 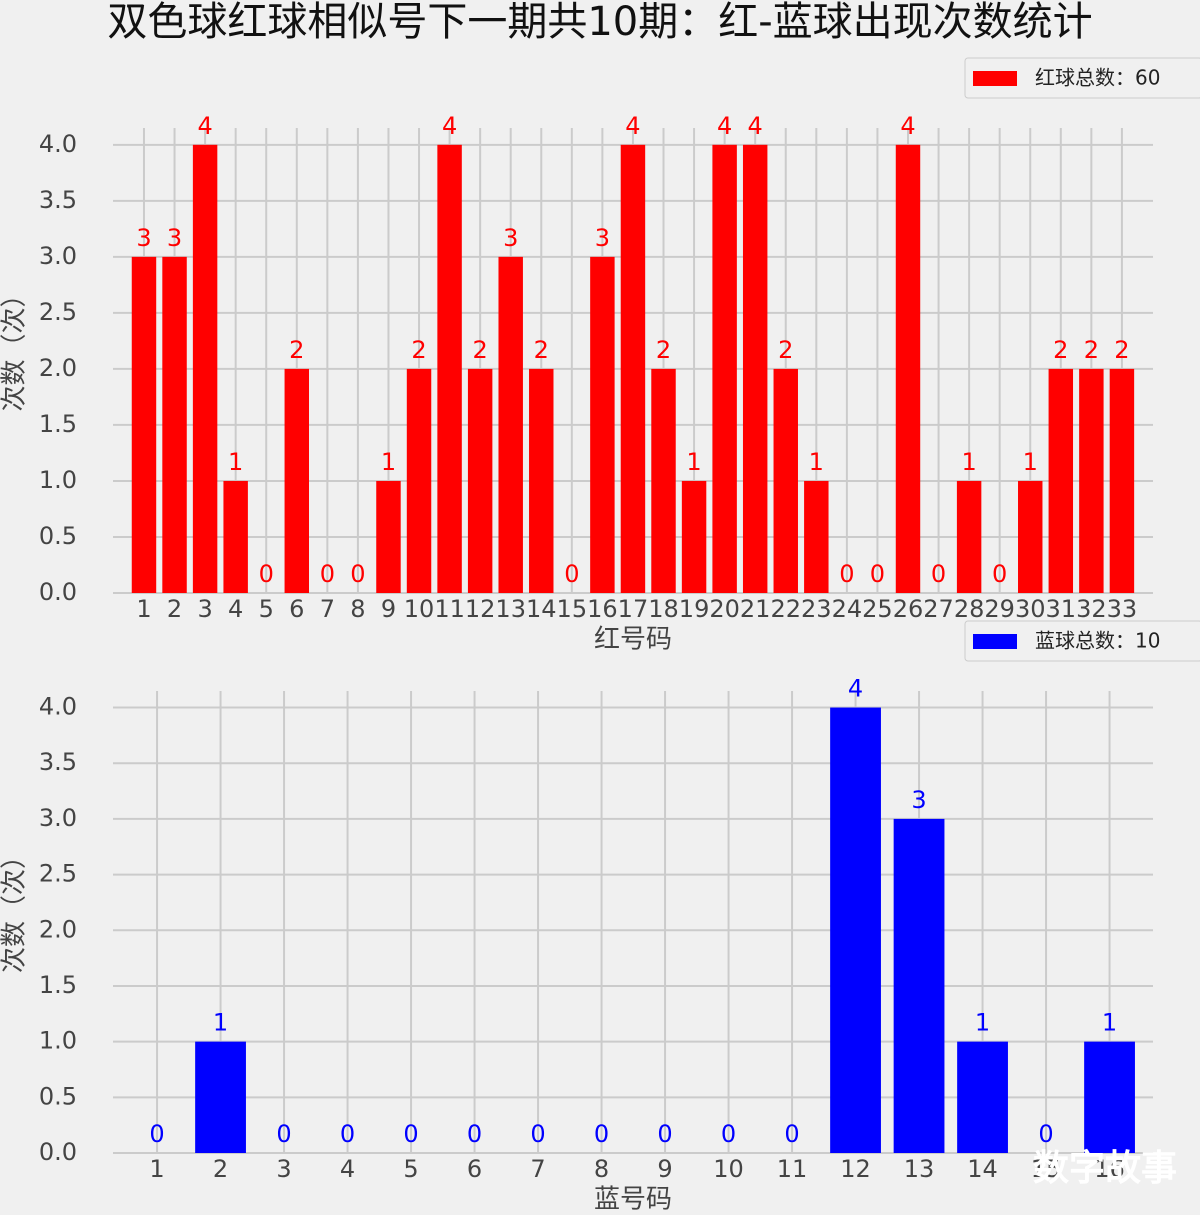 I want to click on x-tick-label: 23, so click(x=816, y=609).